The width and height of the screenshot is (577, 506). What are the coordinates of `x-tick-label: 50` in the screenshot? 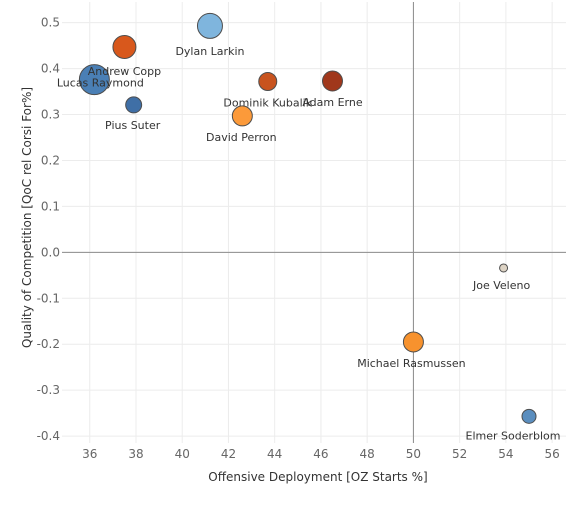 It's located at (413, 454).